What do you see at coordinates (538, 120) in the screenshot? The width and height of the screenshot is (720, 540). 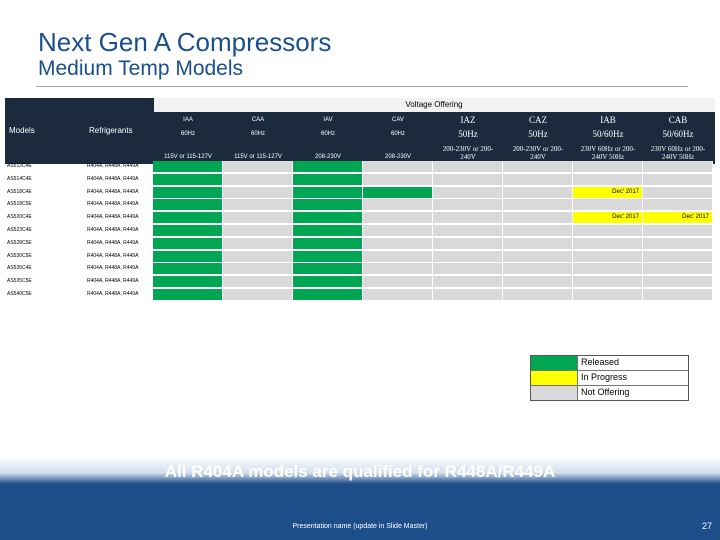 I see `column-code: CAZ` at bounding box center [538, 120].